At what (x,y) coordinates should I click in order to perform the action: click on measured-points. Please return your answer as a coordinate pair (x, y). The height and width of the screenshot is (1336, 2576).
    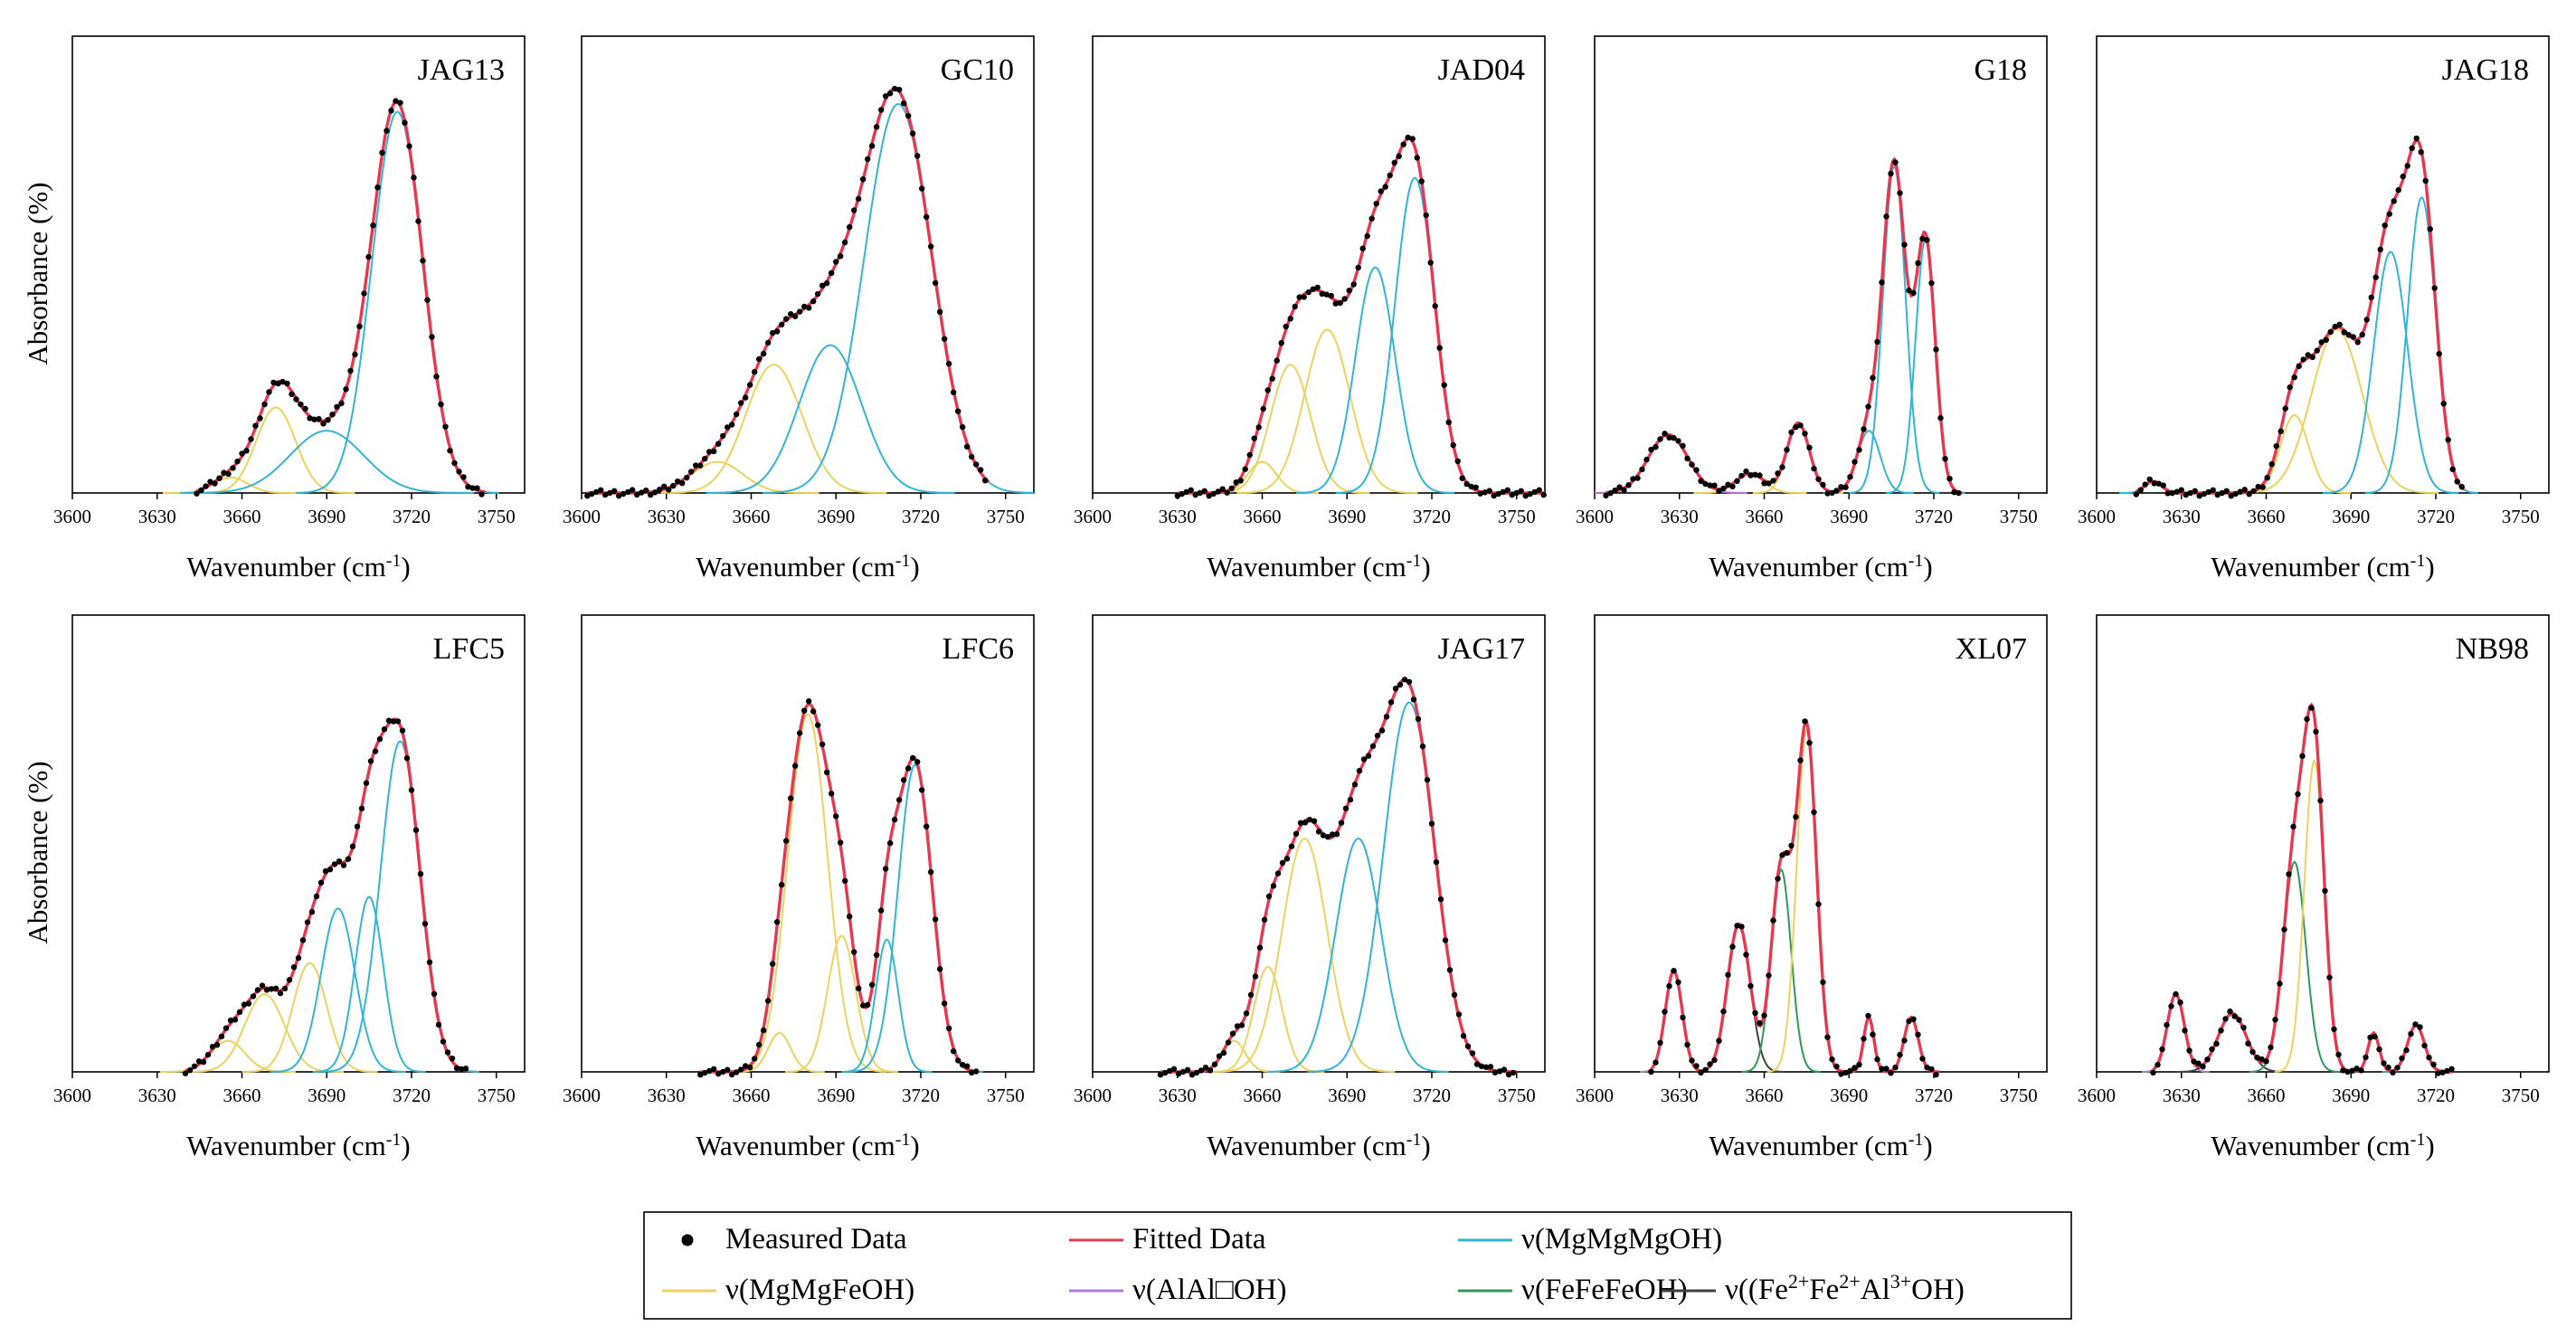
    Looking at the image, I should click on (2302, 890).